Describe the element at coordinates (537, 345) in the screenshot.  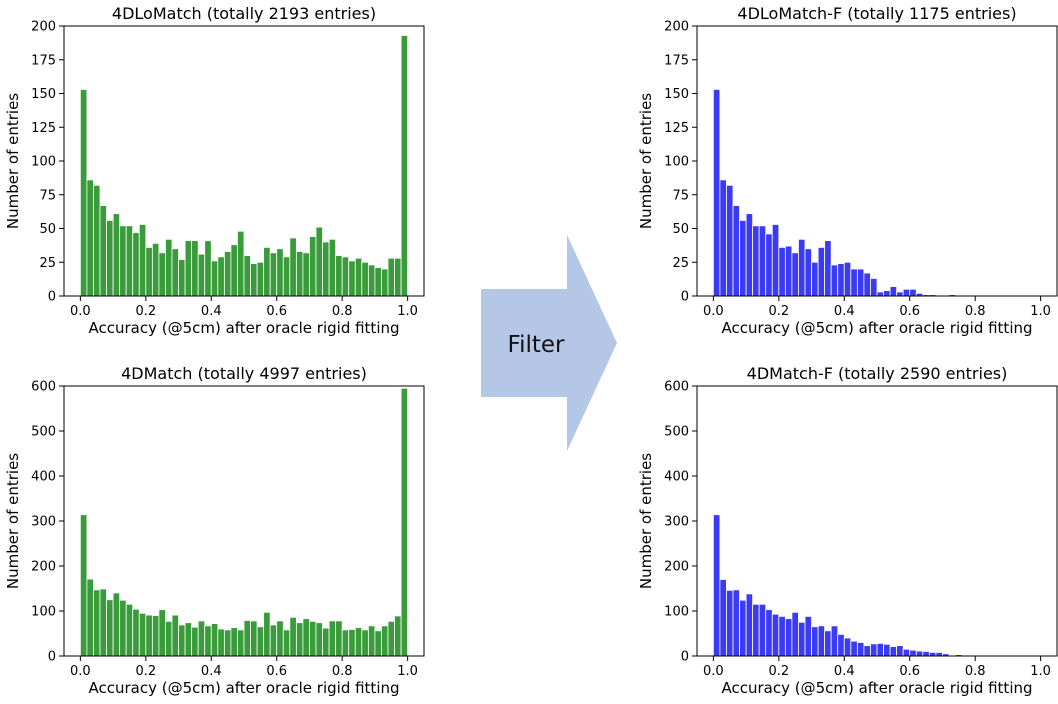
I see `arrow-label: Filter` at that location.